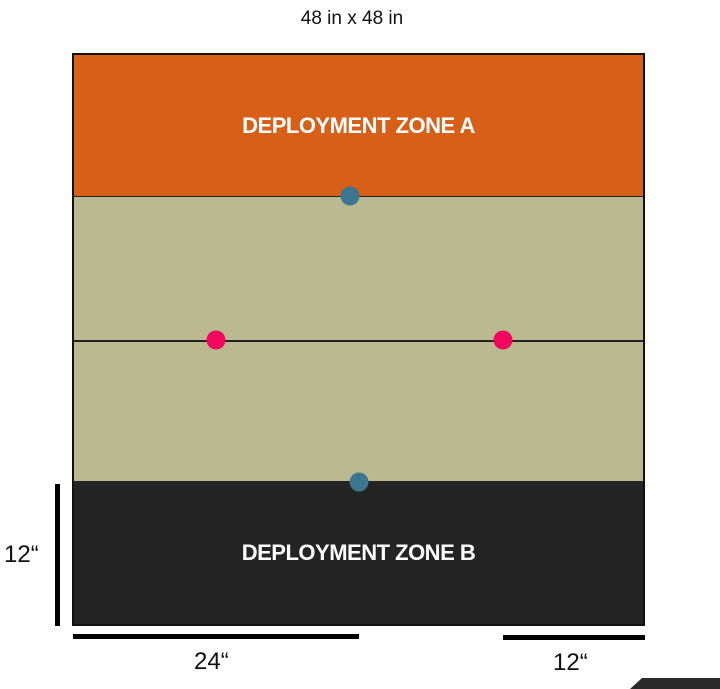 The width and height of the screenshot is (720, 689). What do you see at coordinates (57, 555) in the screenshot?
I see `vertical-measure-bar` at bounding box center [57, 555].